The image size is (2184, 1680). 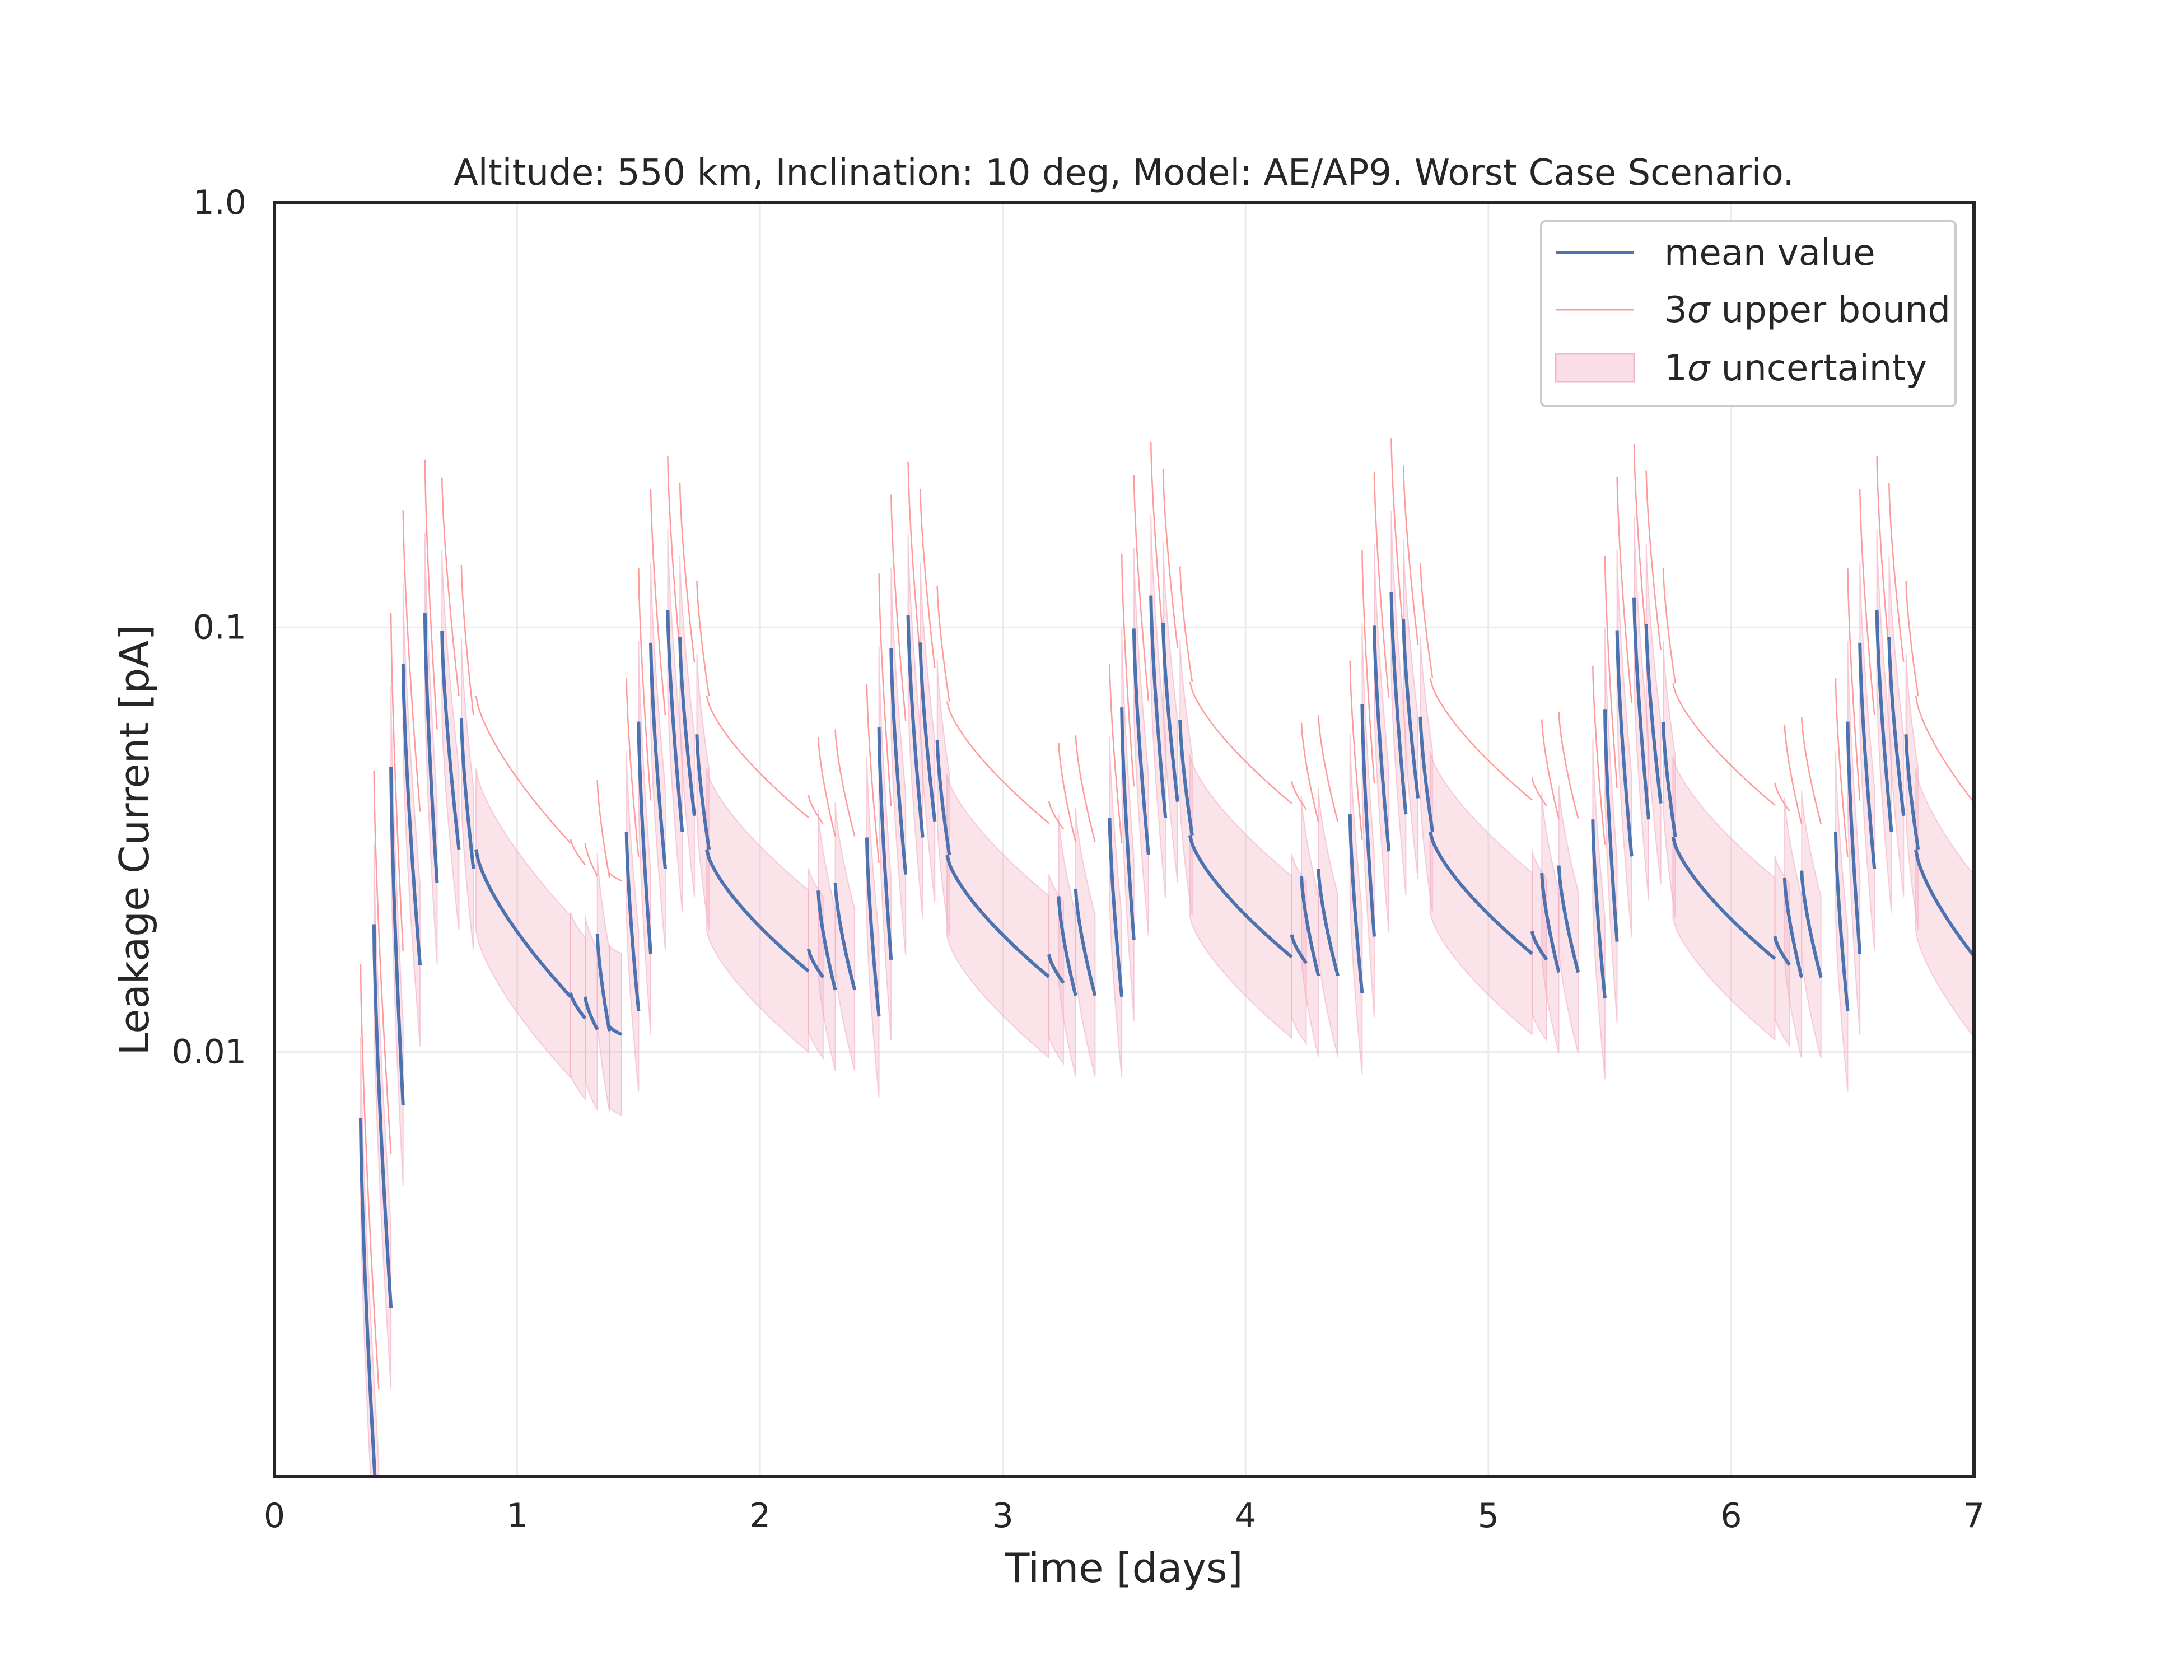 I want to click on x-axis-ticks: 0 1 2 3 4 5 6 7, so click(x=1125, y=1516).